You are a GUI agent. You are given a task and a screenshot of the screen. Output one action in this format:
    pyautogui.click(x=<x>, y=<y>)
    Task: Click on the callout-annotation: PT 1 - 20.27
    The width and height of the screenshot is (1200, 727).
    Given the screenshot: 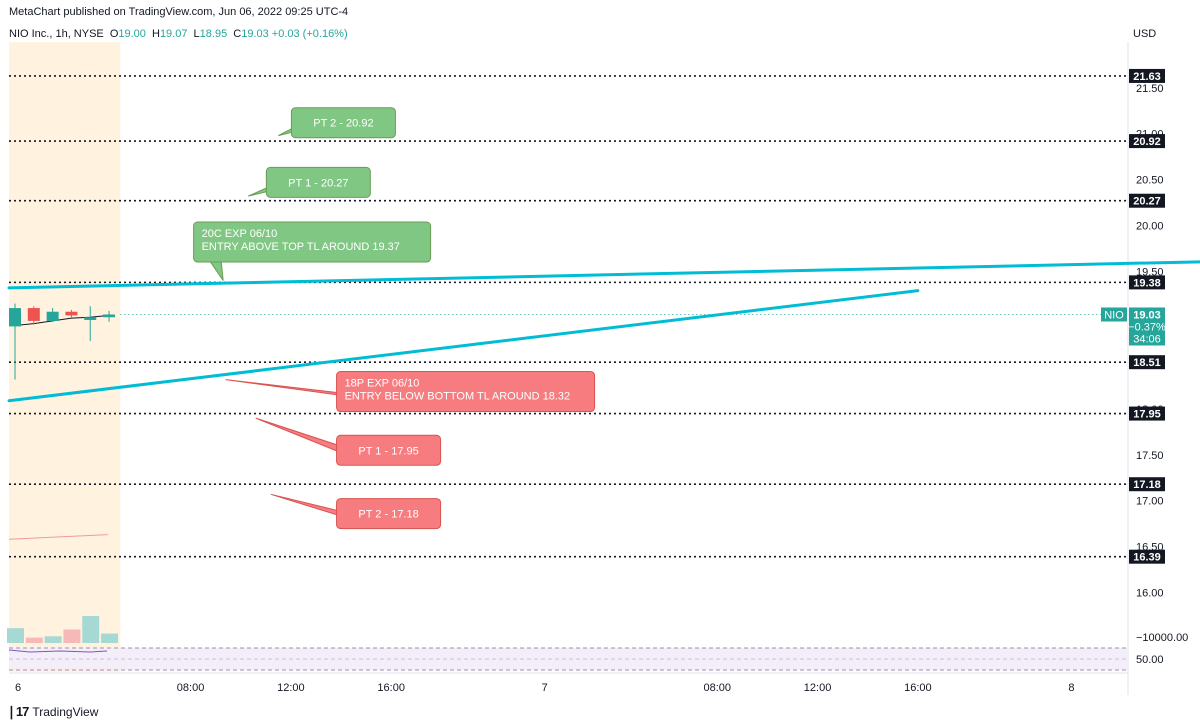 What is the action you would take?
    pyautogui.click(x=309, y=182)
    